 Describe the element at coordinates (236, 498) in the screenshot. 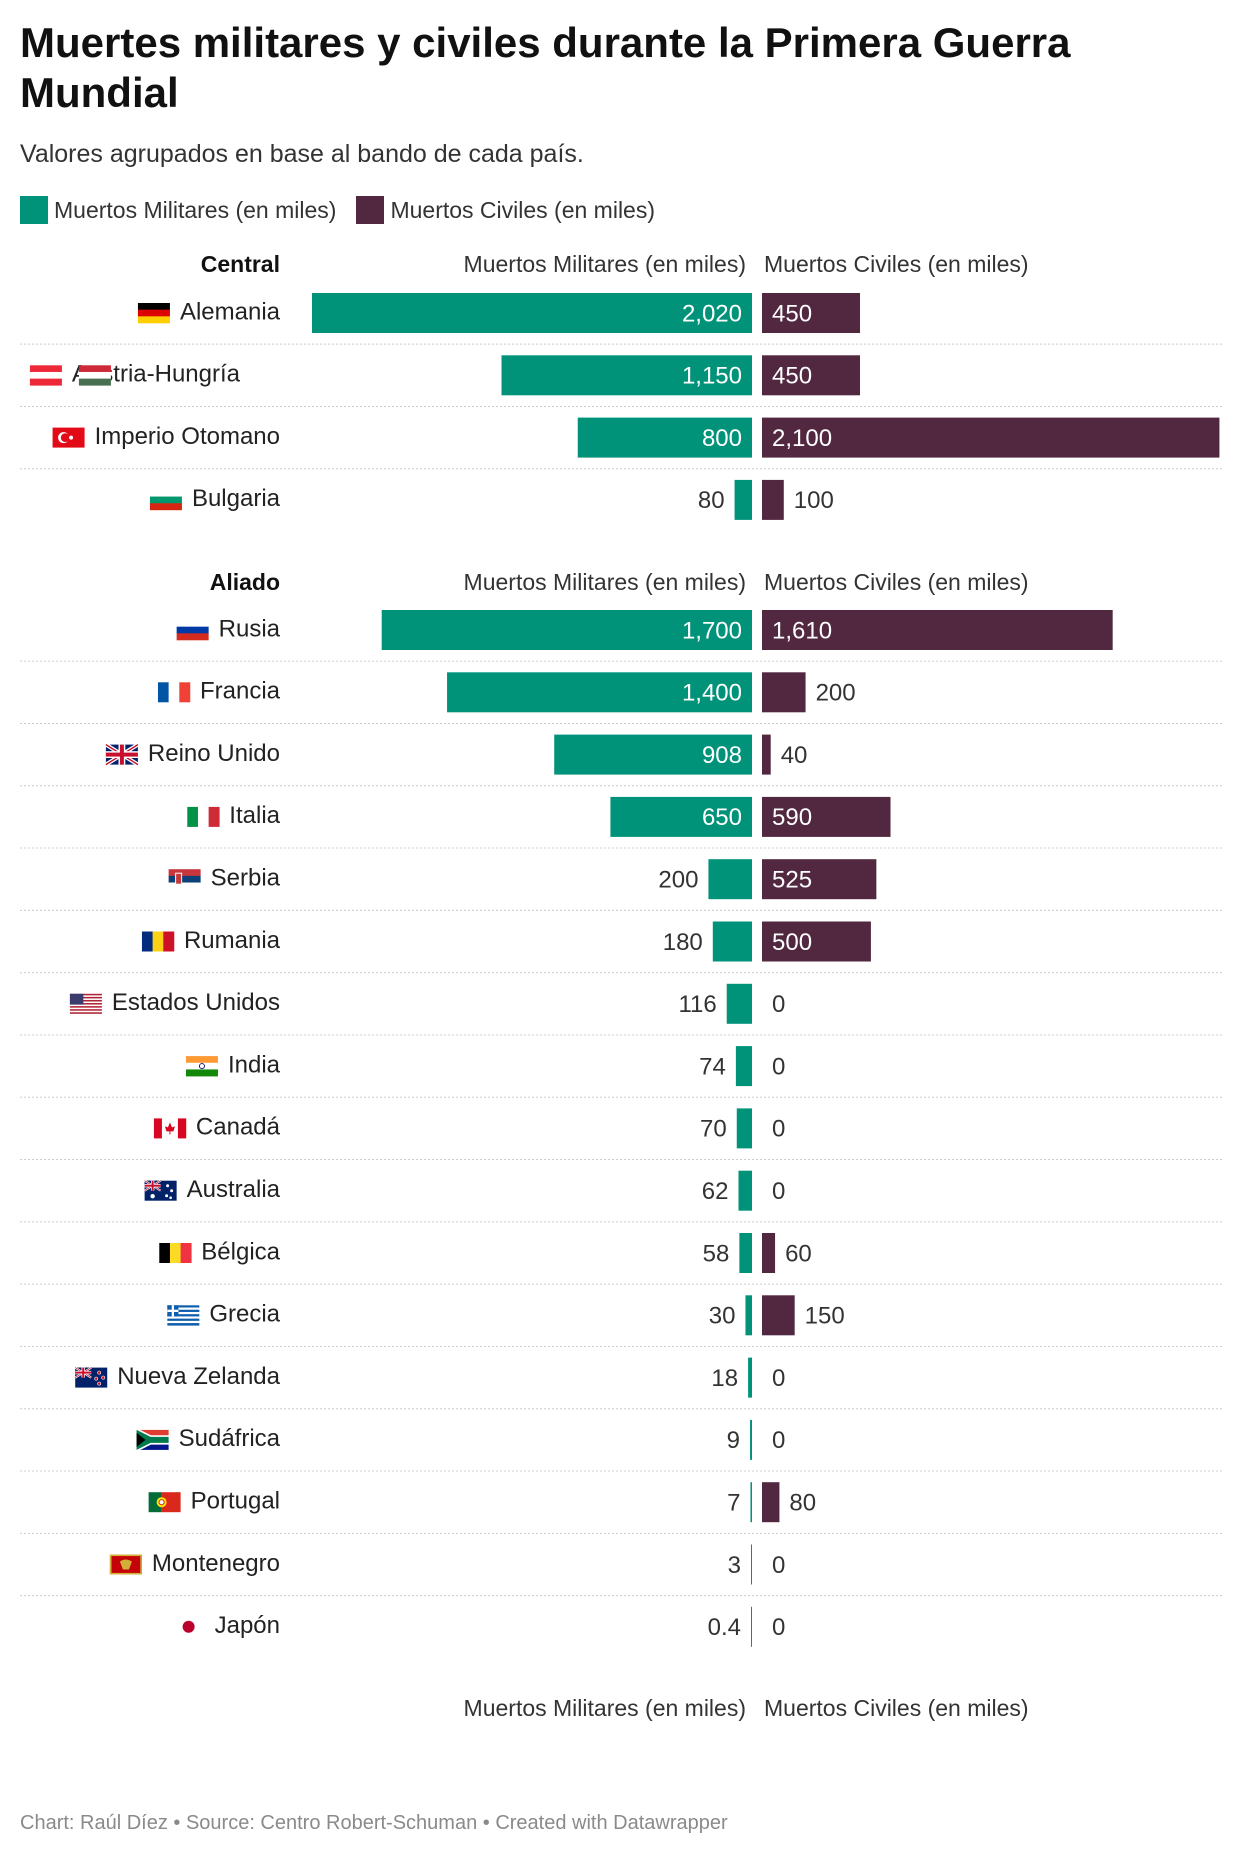

I see `country-label: Bulgaria` at that location.